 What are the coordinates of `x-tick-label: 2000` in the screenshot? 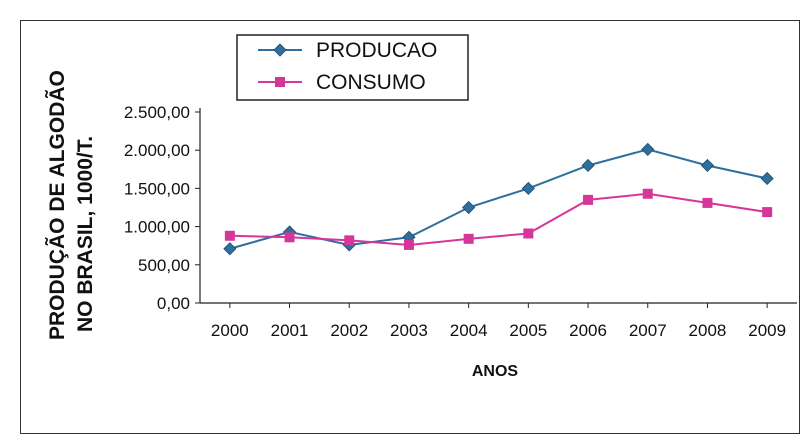 It's located at (230, 330).